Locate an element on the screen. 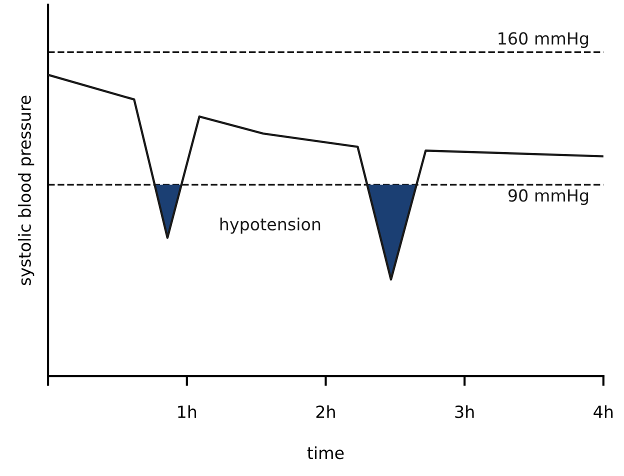 The width and height of the screenshot is (624, 476). x-axis-title: time is located at coordinates (325, 453).